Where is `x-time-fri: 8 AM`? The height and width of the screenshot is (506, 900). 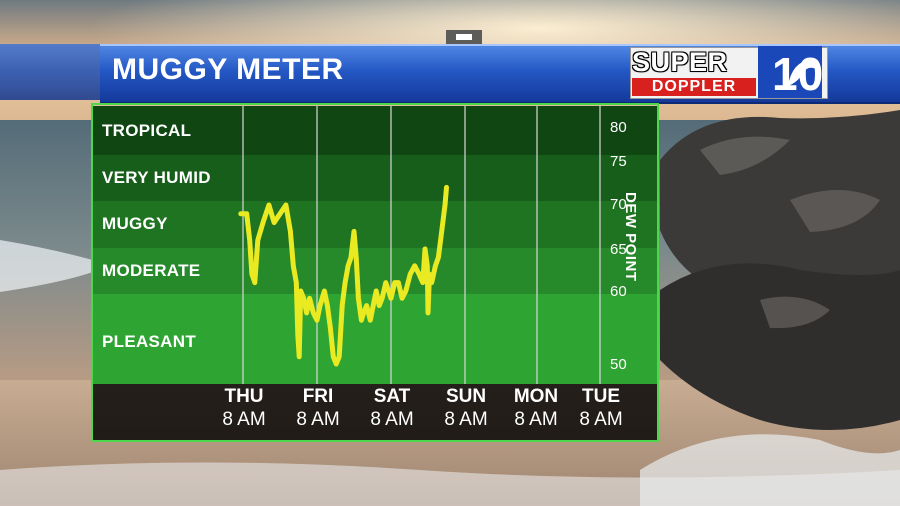 x-time-fri: 8 AM is located at coordinates (318, 419).